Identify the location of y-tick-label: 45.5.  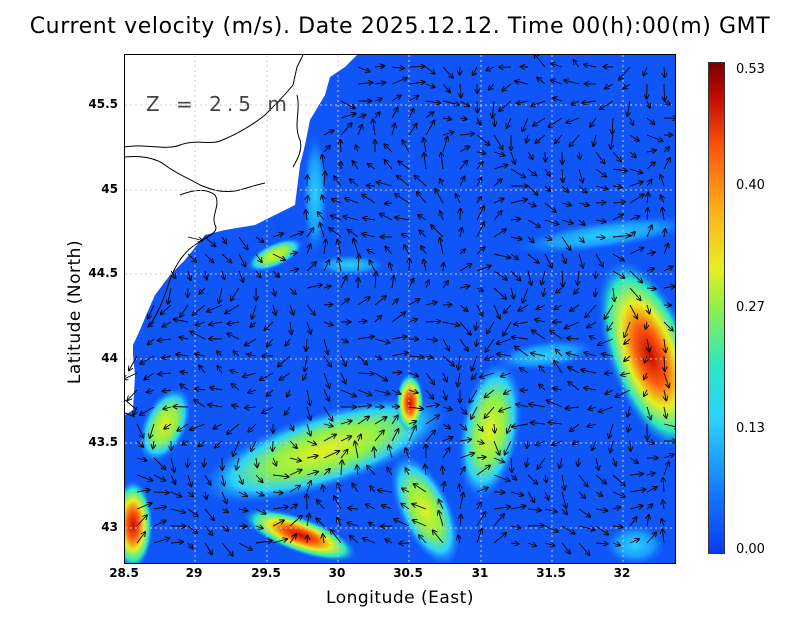
(103, 104).